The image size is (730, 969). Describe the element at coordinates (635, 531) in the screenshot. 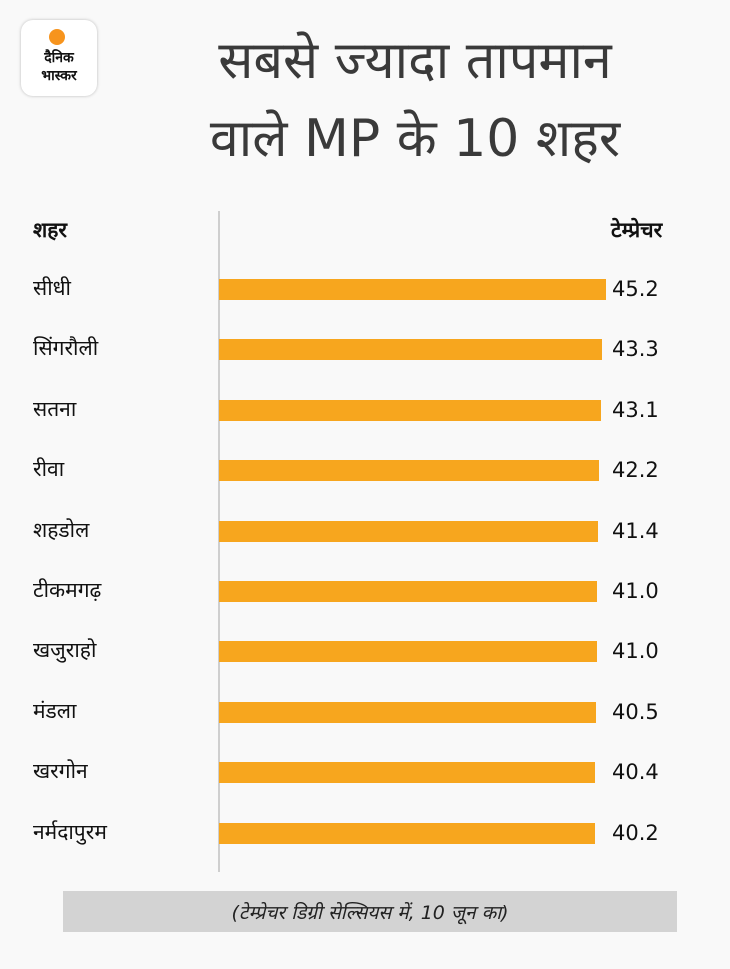

I see `temperature-value-label: 41.4` at that location.